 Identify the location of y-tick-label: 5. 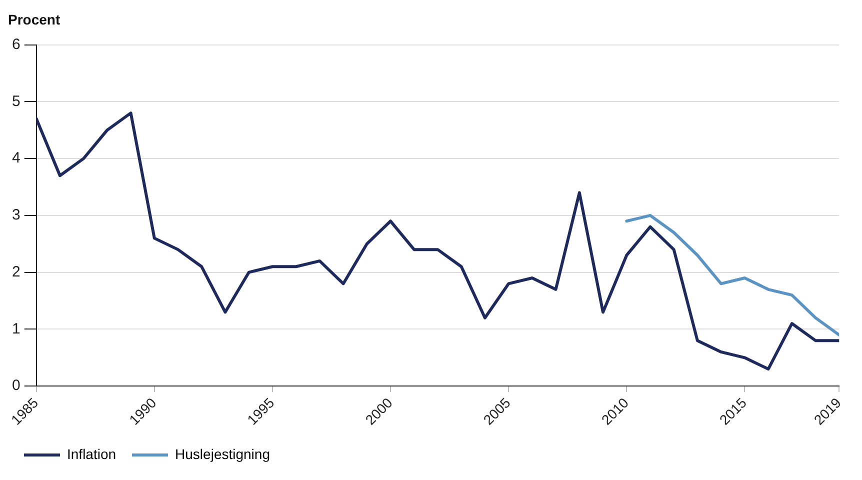
(16, 101).